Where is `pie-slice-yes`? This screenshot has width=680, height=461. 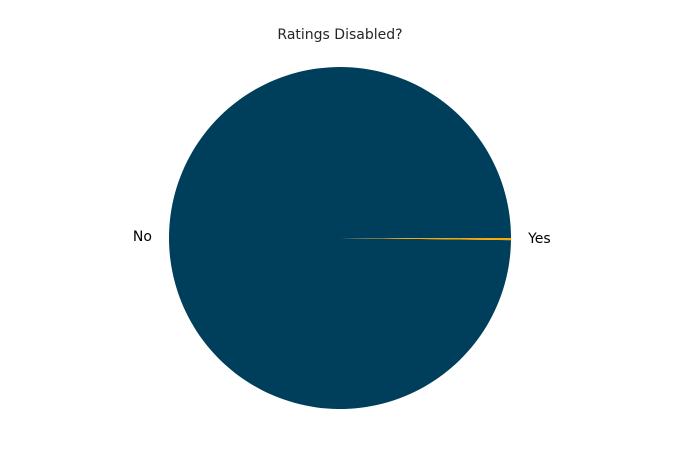 pie-slice-yes is located at coordinates (425, 239).